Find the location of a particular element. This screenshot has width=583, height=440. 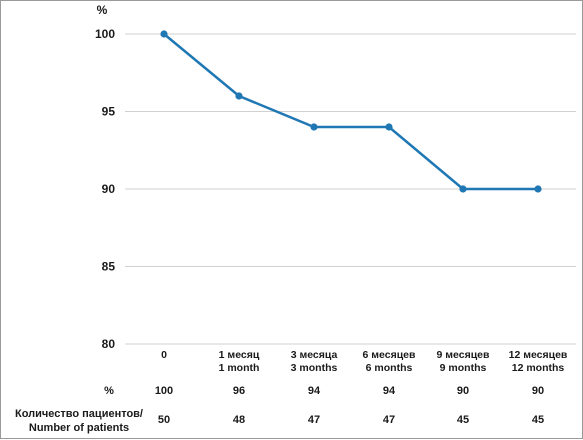

table-row-label: Количество пациентов/ is located at coordinates (79, 414).